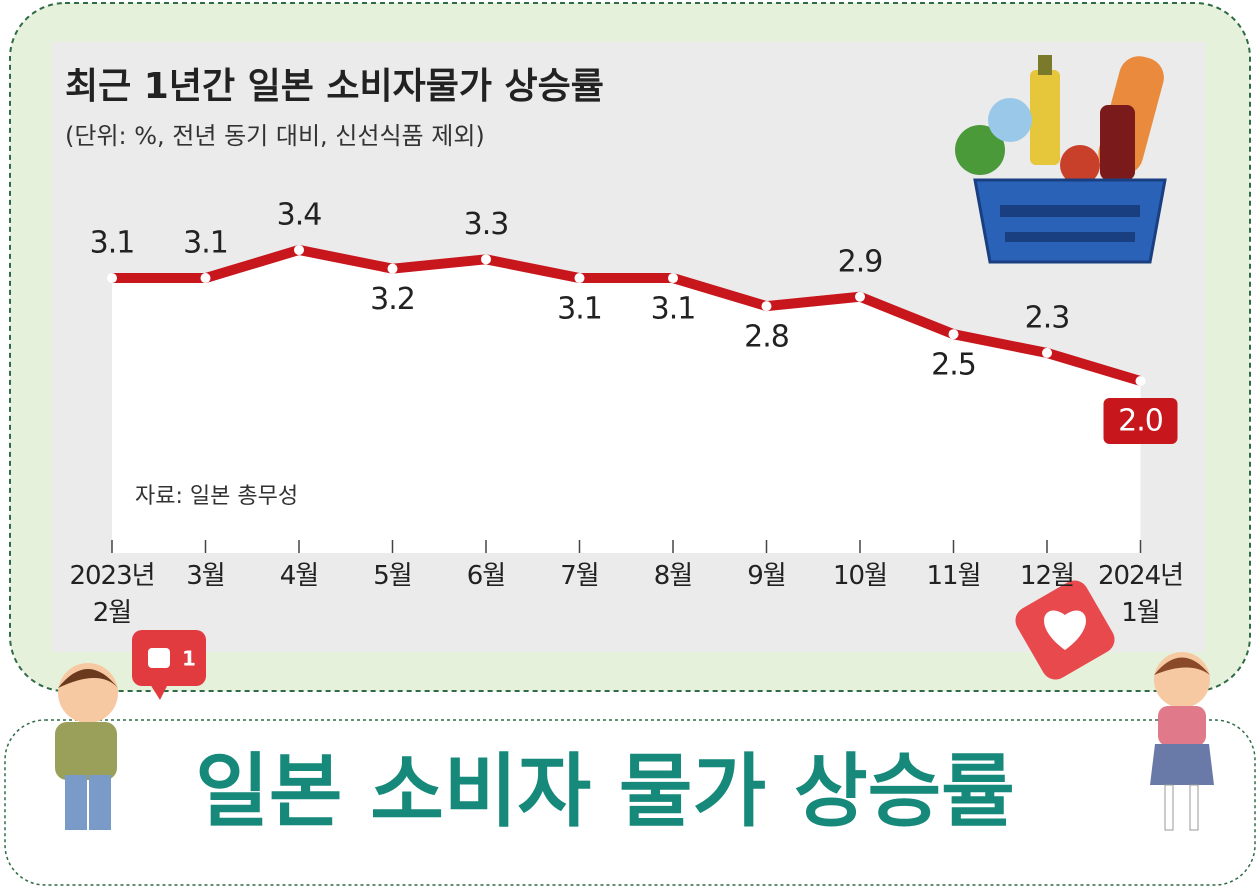 Image resolution: width=1260 pixels, height=891 pixels. Describe the element at coordinates (205, 576) in the screenshot. I see `x-tick-label: 3월` at that location.